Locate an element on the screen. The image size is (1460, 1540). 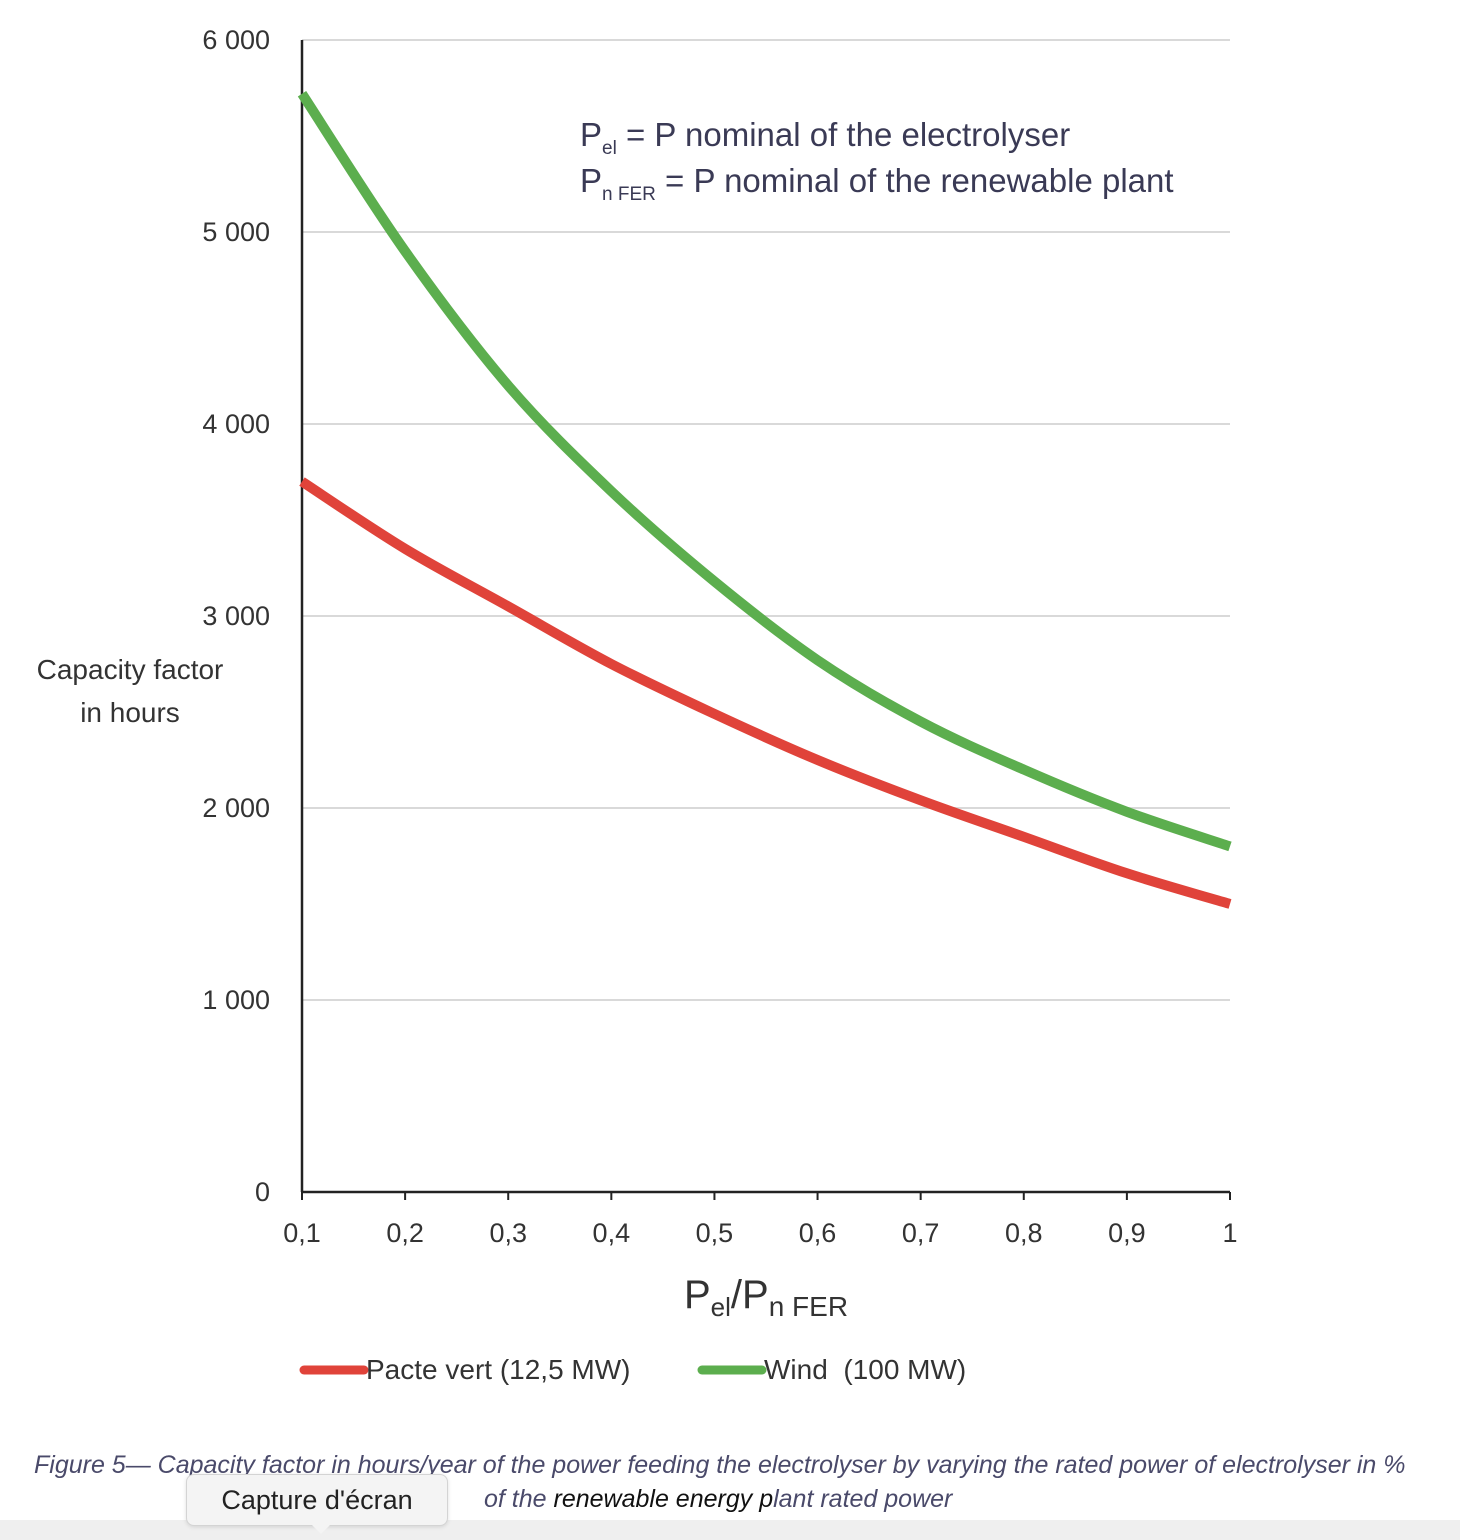
caption-line2-post: lant rated power is located at coordinates (863, 1499).